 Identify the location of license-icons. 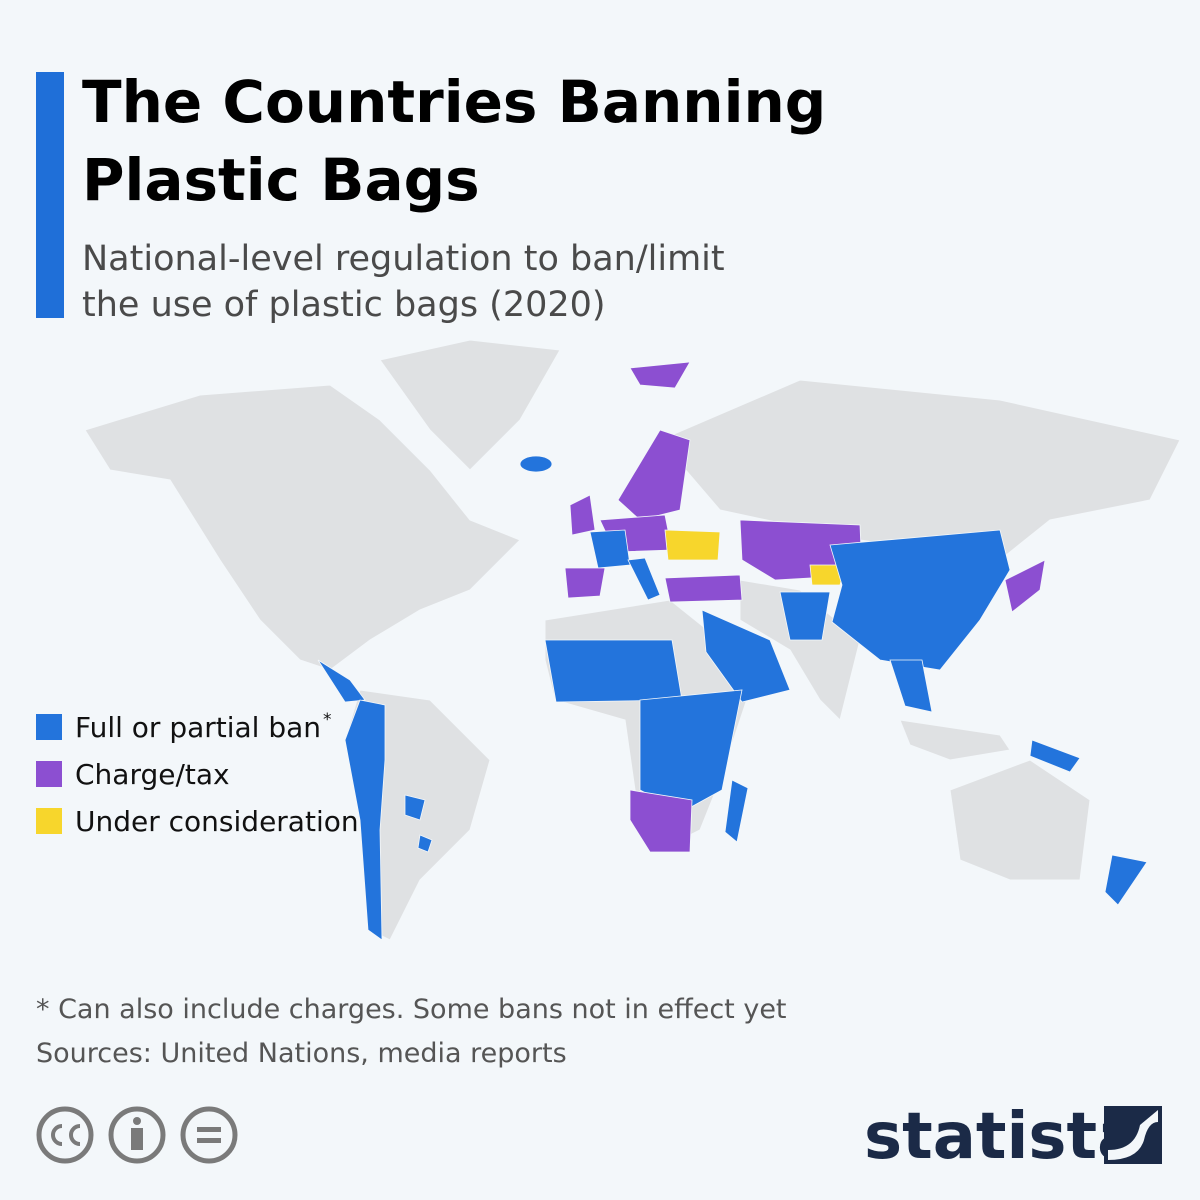
(137, 1135).